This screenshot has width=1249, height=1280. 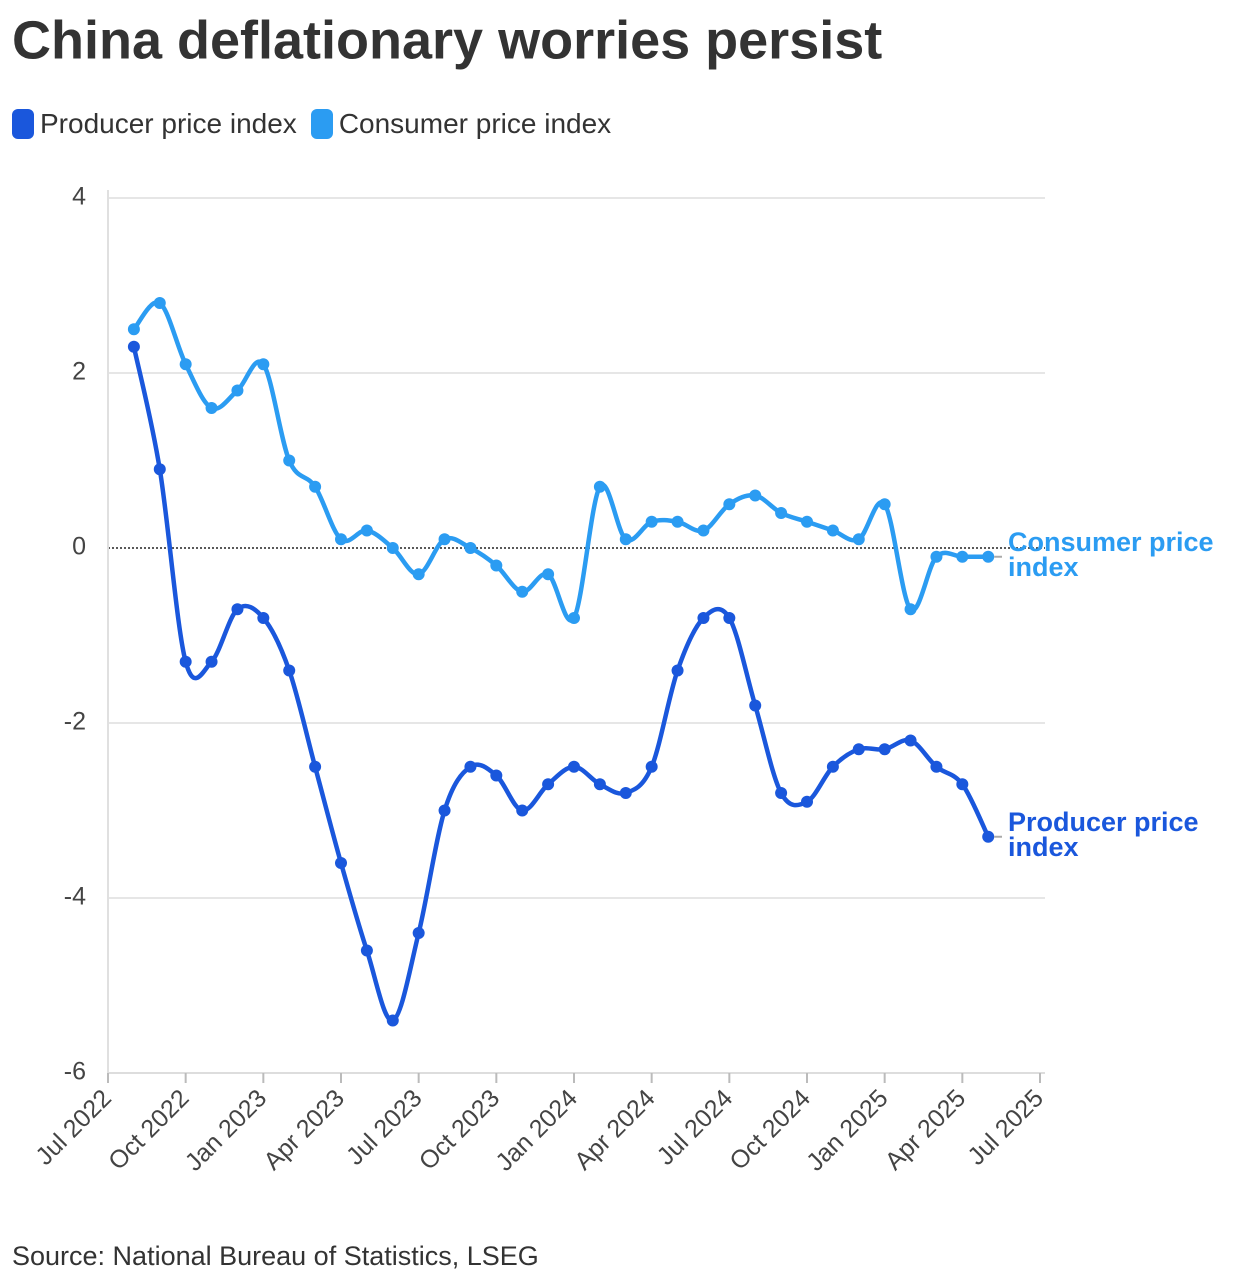 What do you see at coordinates (226, 1130) in the screenshot?
I see `x-tick-label: Jan 2023` at bounding box center [226, 1130].